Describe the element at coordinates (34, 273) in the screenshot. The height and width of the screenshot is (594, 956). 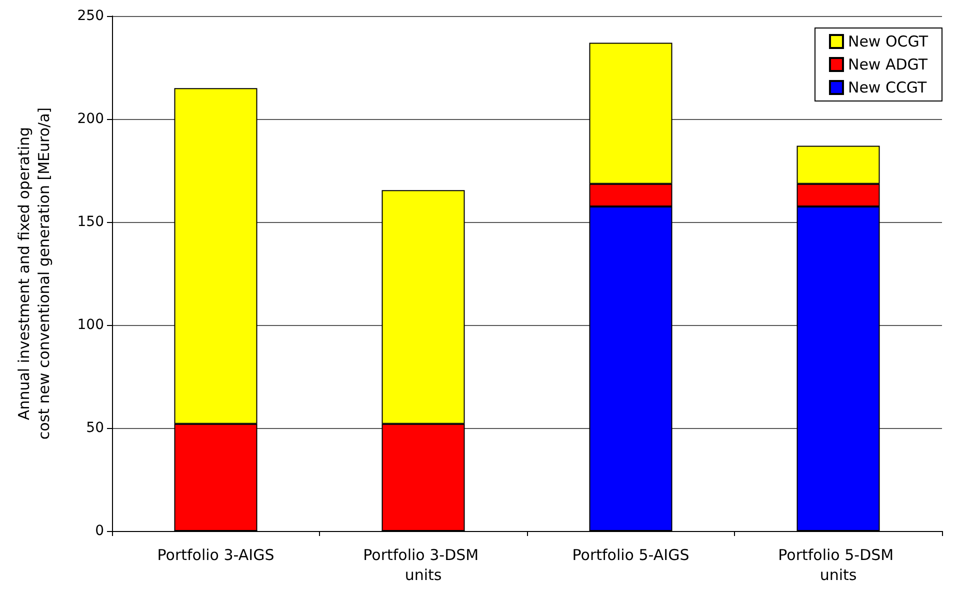
I see `y-axis-title: Annual investment and fixed operating cost new conventional generation [MEuro/a]` at that location.